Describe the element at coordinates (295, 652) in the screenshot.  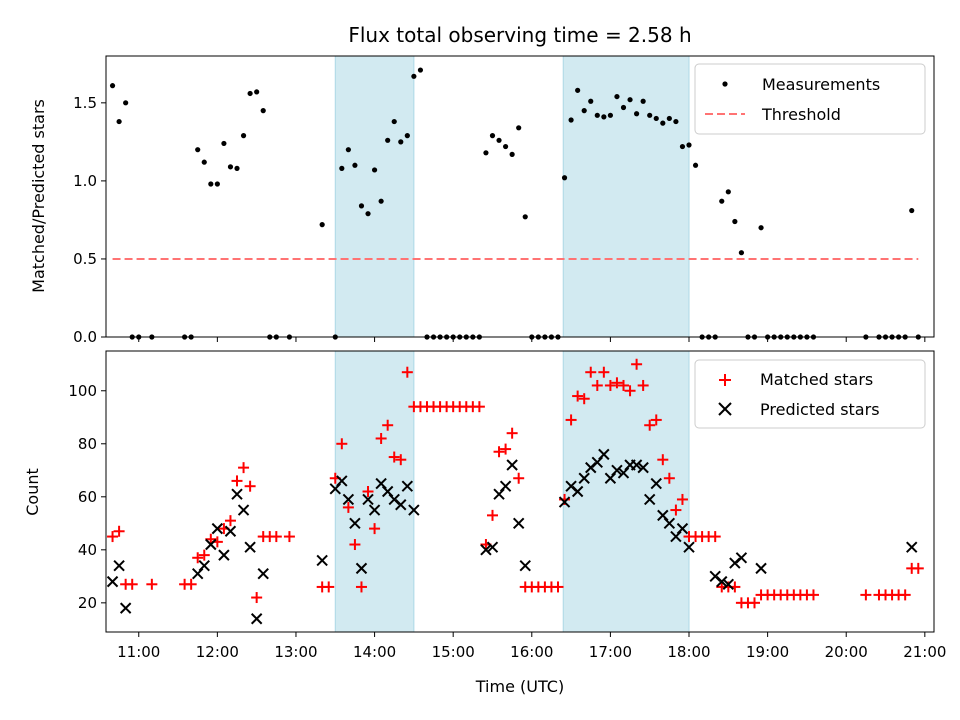
I see `x-tick-label: 13:00` at that location.